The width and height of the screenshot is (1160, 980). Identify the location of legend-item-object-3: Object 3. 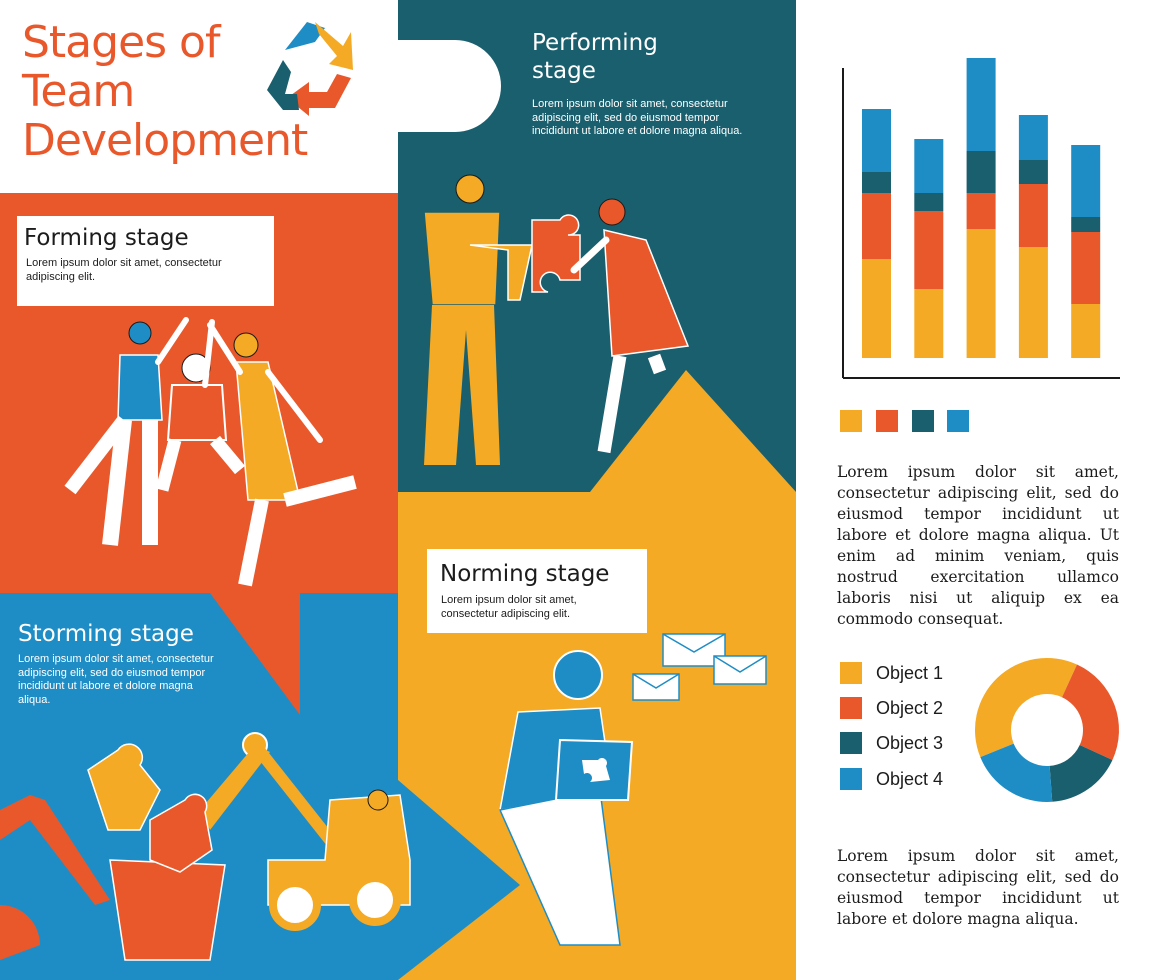
(891, 743).